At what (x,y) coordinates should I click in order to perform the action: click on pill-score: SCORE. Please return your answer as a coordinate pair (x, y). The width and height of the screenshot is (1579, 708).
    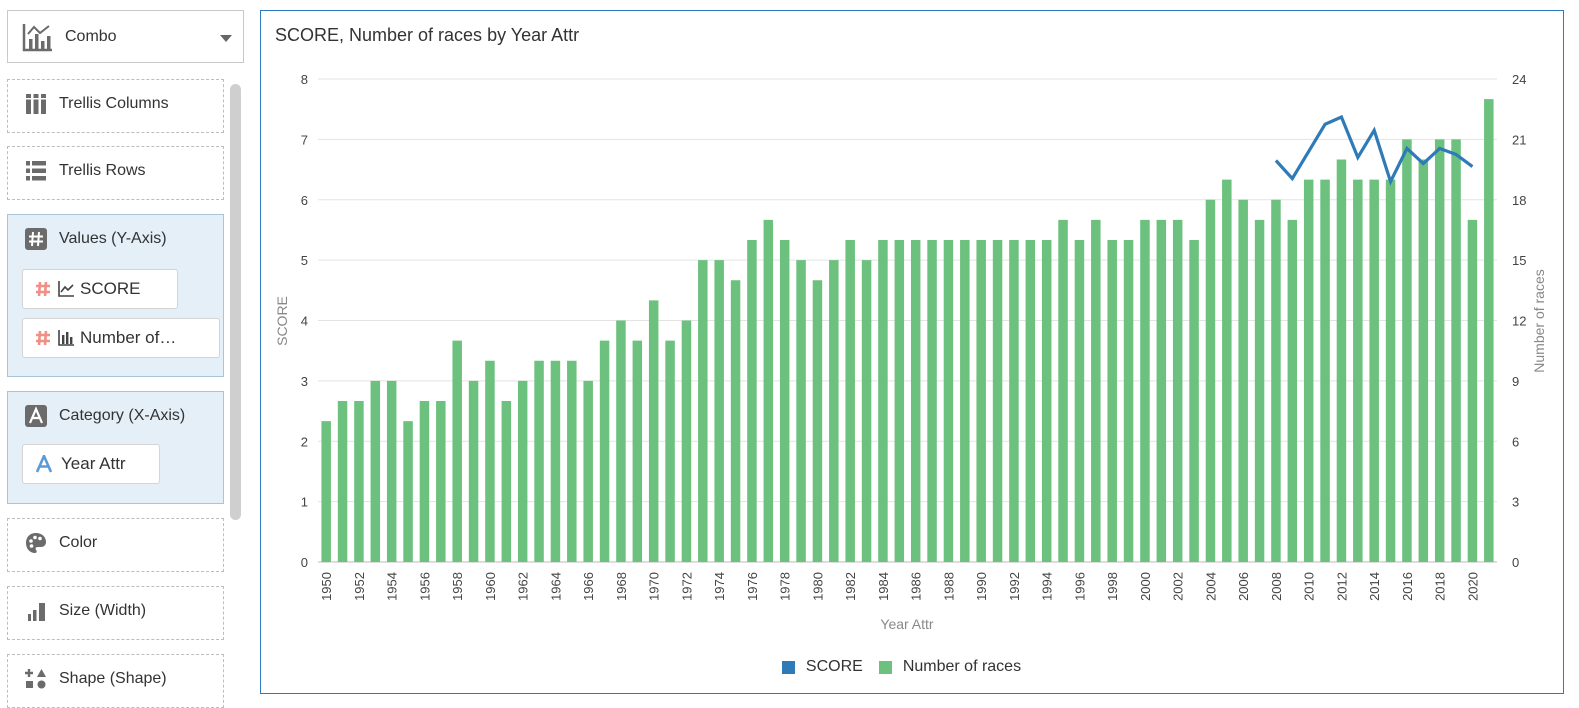
    Looking at the image, I should click on (100, 289).